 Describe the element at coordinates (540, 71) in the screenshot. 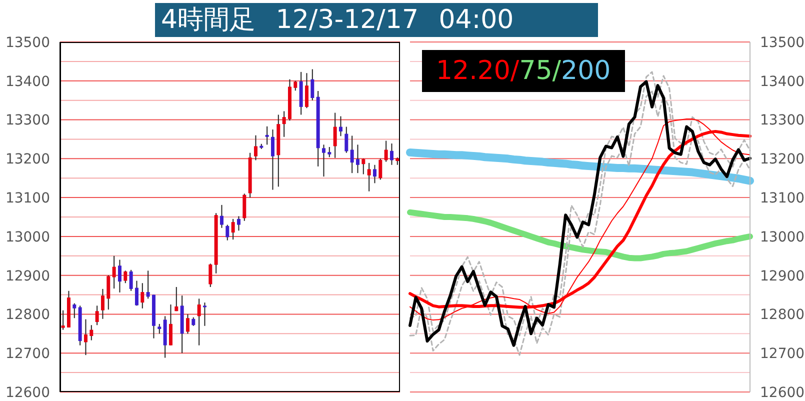

I see `text: 75/` at that location.